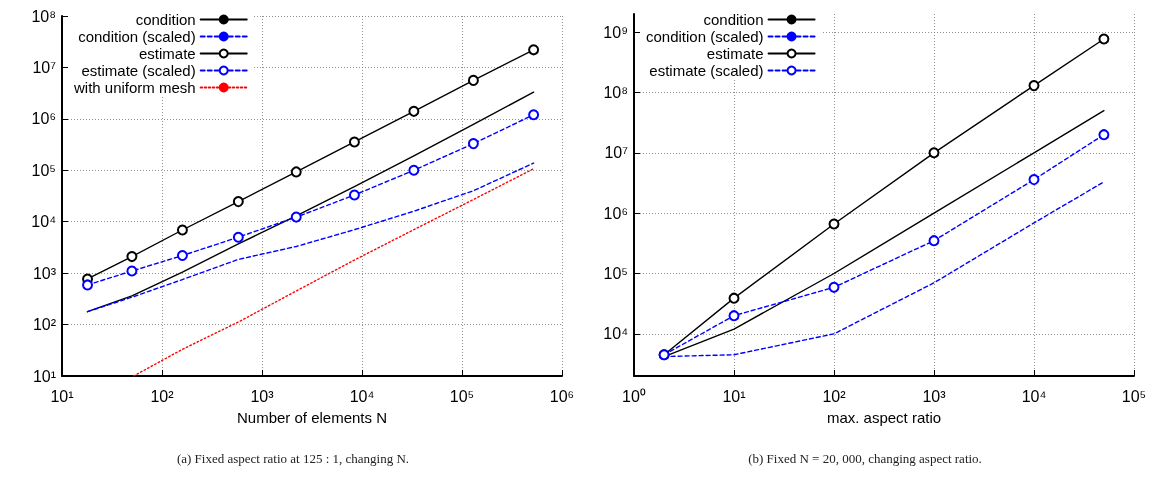 Image resolution: width=1158 pixels, height=483 pixels. What do you see at coordinates (634, 396) in the screenshot?
I see `x-tick-label: 10⁰` at bounding box center [634, 396].